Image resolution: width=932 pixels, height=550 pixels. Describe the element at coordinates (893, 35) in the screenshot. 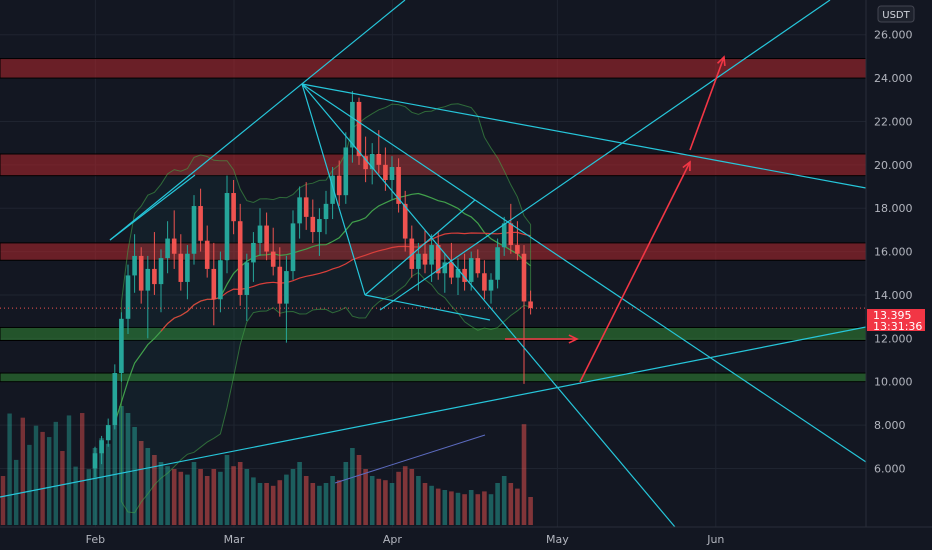

I see `price-tick-label: 26.000` at that location.